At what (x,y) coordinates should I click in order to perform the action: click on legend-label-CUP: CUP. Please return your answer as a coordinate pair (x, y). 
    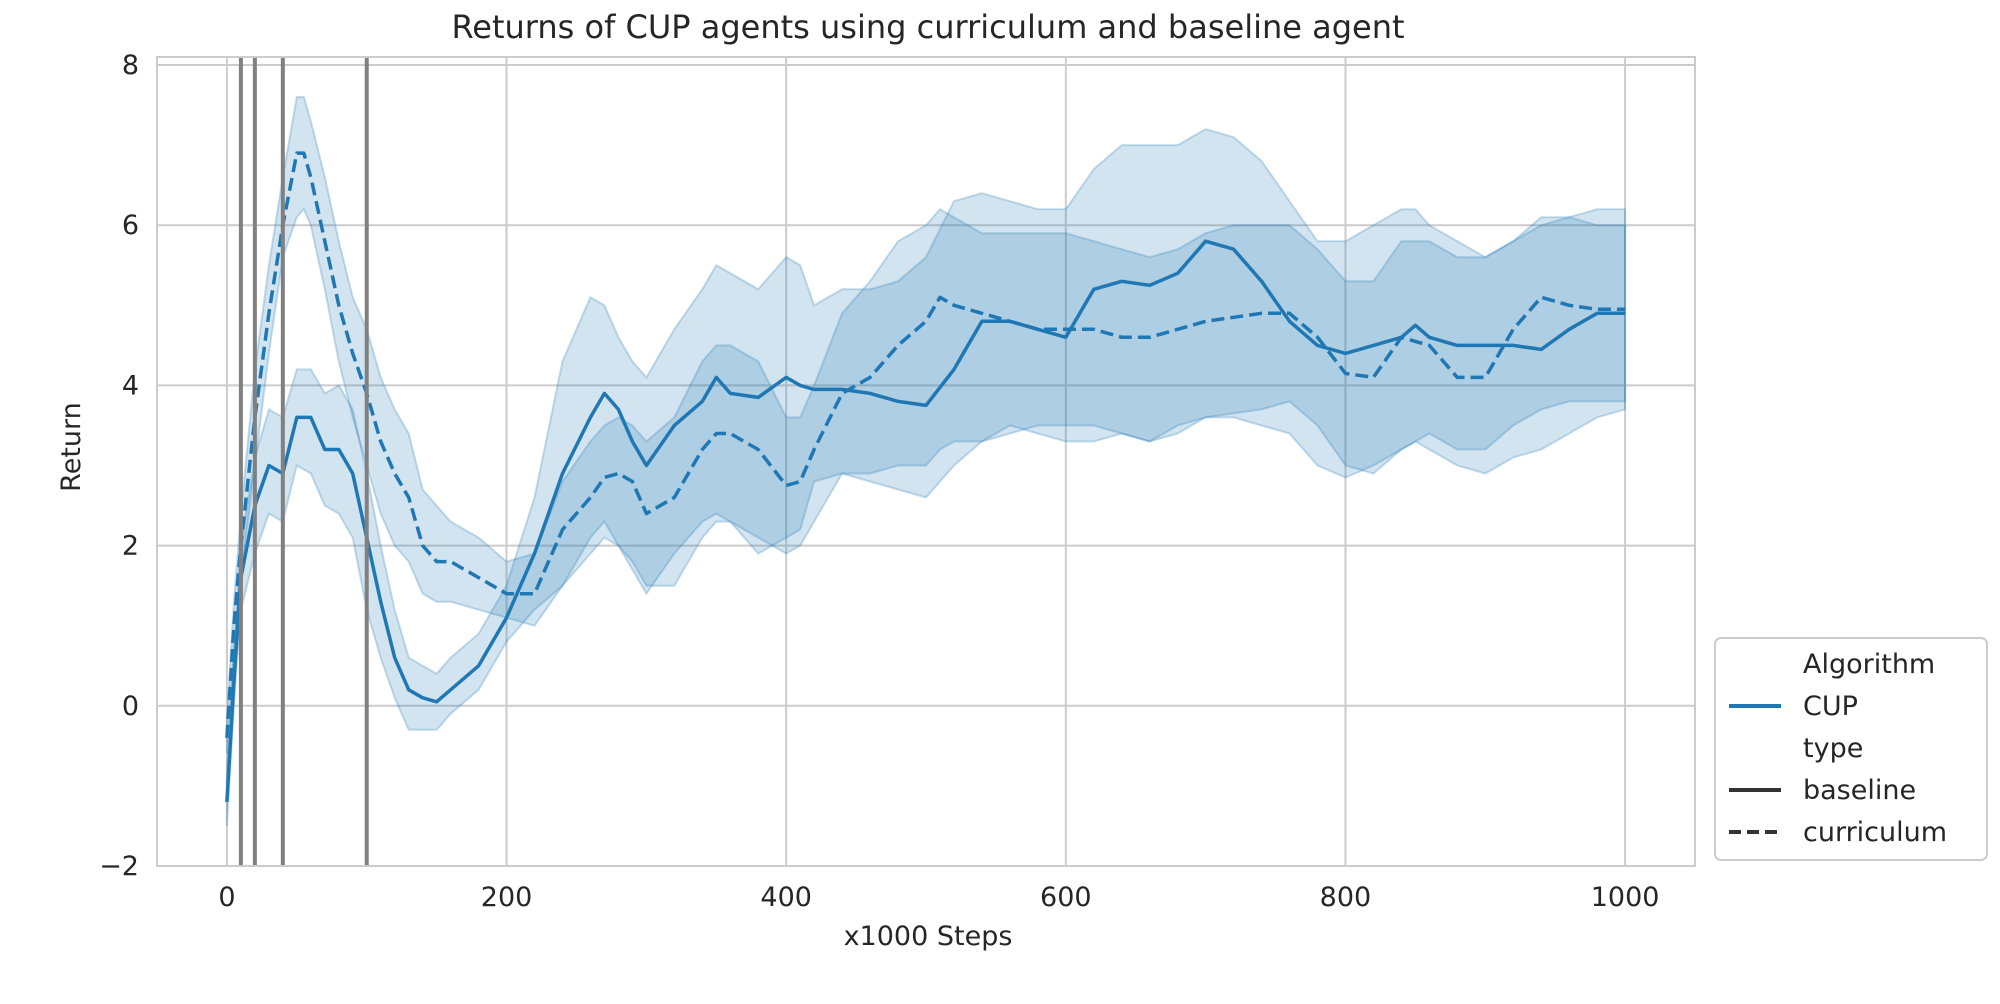
    Looking at the image, I should click on (1830, 706).